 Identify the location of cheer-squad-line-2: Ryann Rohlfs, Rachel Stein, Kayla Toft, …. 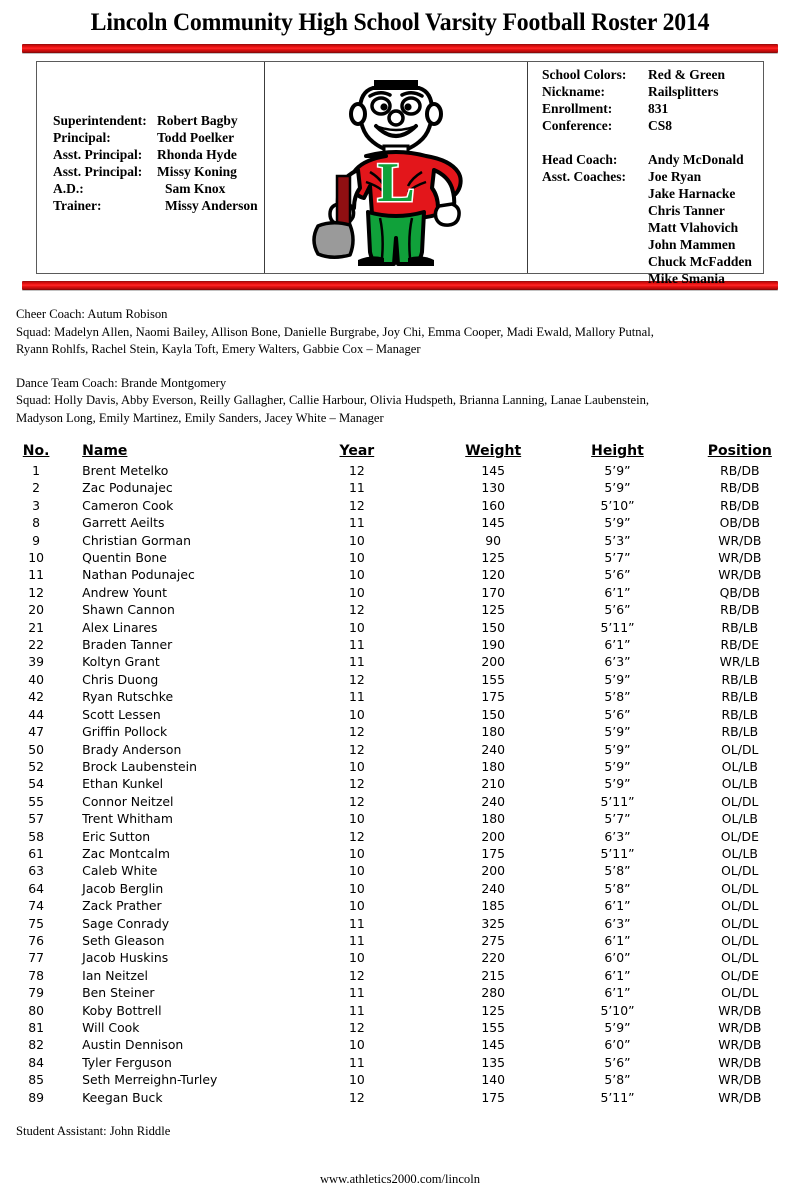
(218, 349).